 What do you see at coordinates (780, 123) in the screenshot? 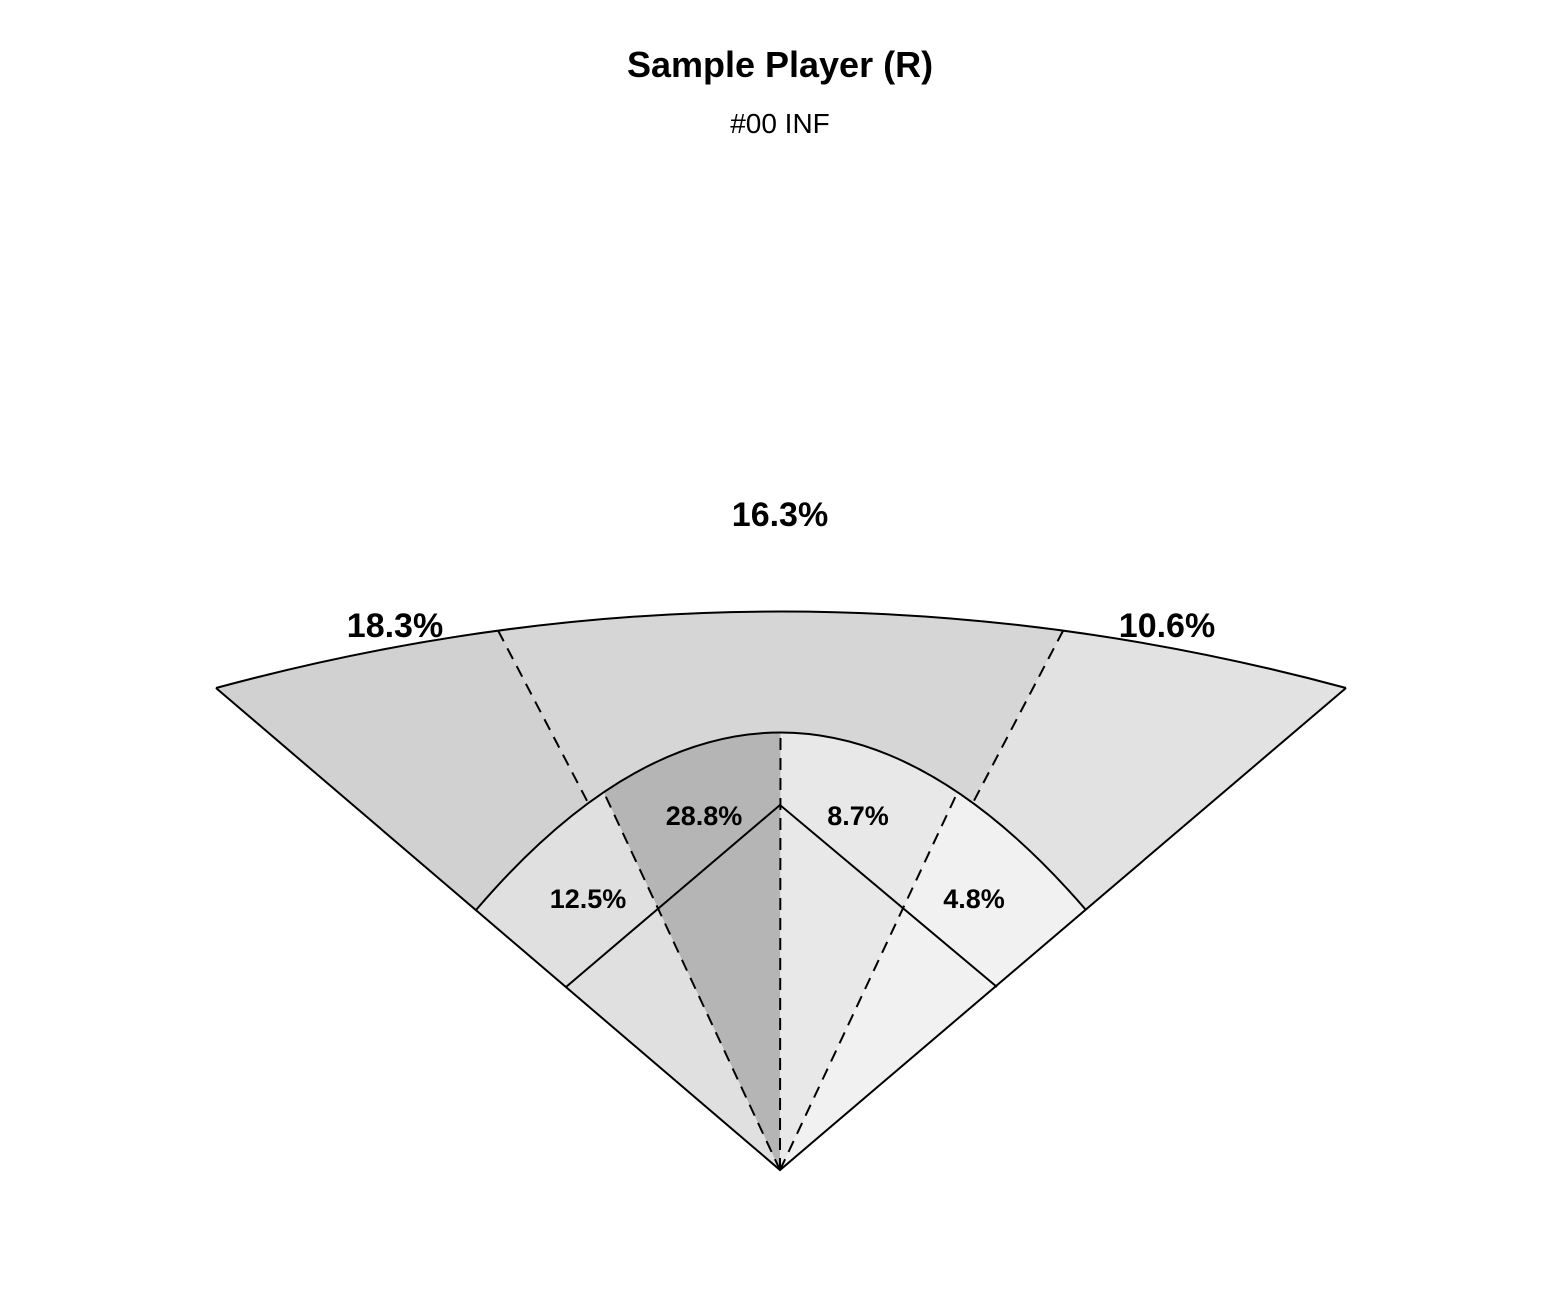
I see `chart-subtitle: #00 INF` at bounding box center [780, 123].